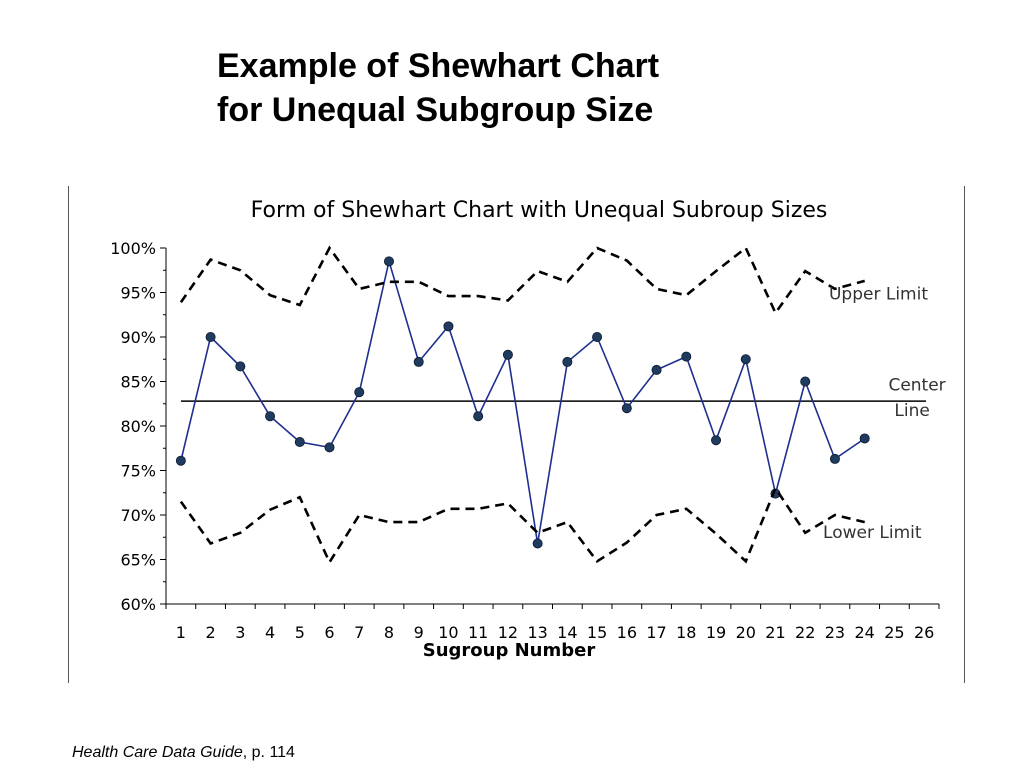 This screenshot has width=1024, height=768. I want to click on x-tick-label: 6, so click(329, 632).